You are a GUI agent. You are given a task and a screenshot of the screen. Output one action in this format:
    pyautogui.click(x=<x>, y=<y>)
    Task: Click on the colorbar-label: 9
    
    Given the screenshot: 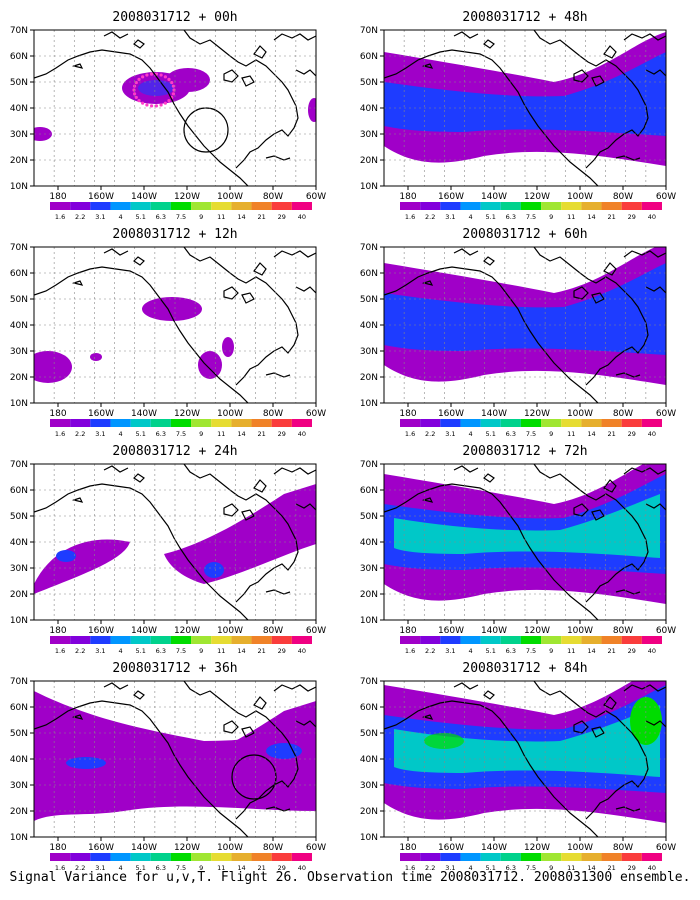 What is the action you would take?
    pyautogui.click(x=201, y=868)
    